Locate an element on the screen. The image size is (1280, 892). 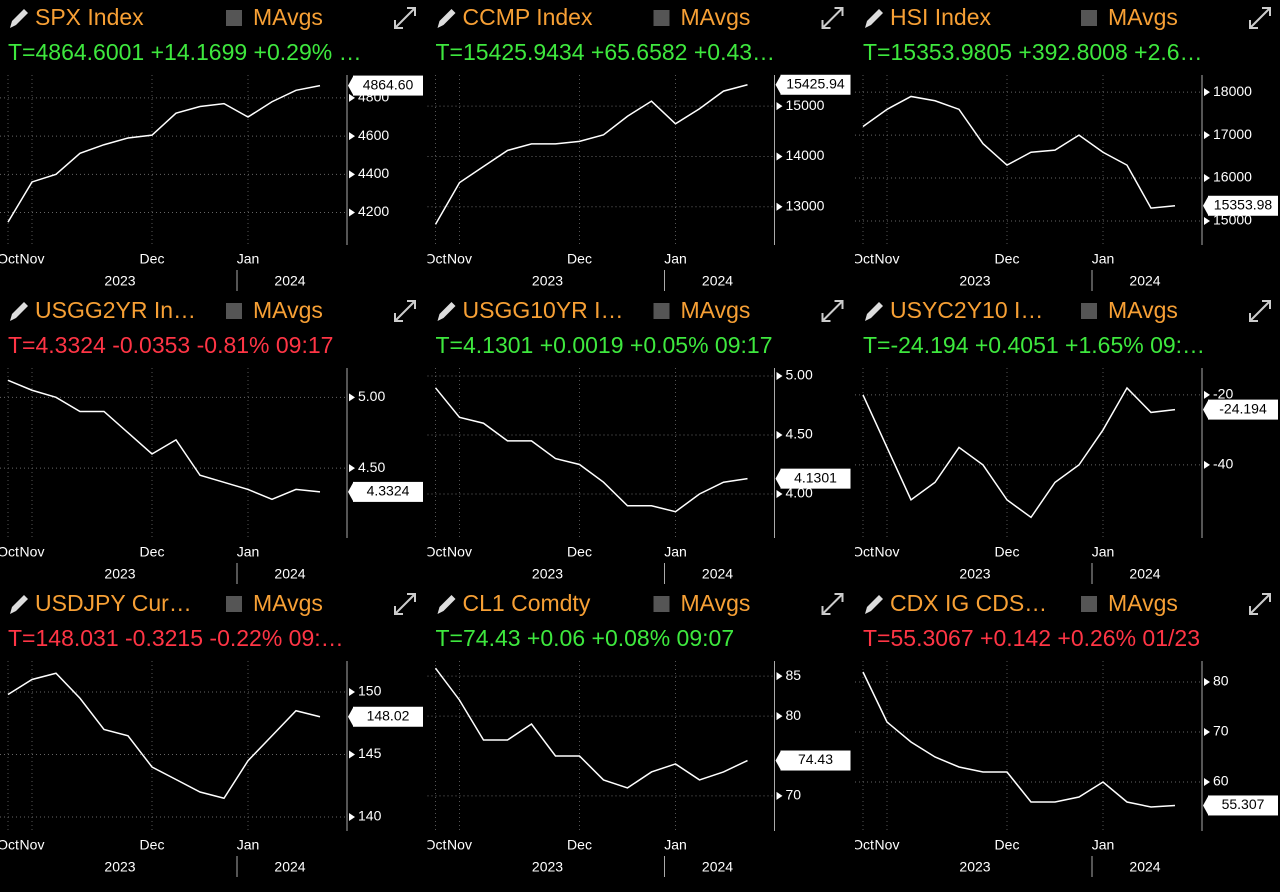
last-value-label: 15425.94 is located at coordinates (815, 83).